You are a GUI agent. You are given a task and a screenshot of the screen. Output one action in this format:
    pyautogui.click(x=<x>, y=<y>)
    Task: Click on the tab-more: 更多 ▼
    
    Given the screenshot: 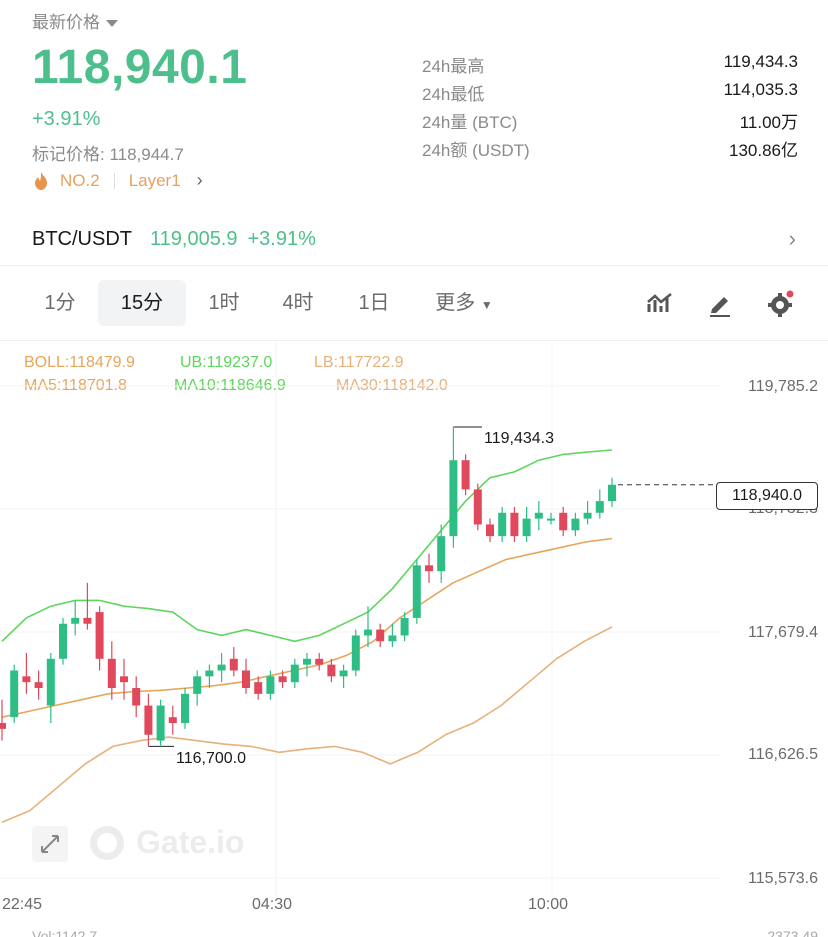 What is the action you would take?
    pyautogui.click(x=464, y=303)
    